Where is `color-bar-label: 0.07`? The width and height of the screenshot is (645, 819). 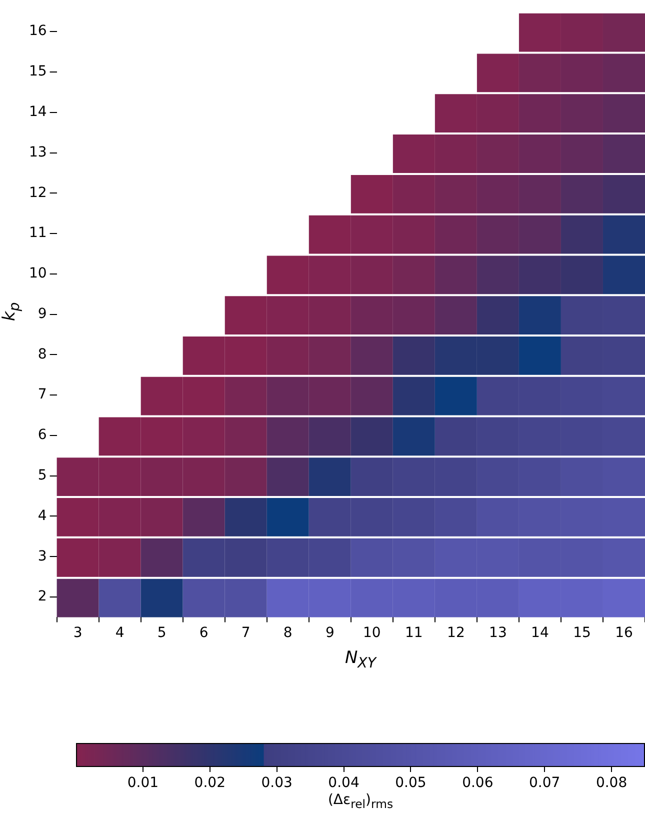
color-bar-label: 0.07 is located at coordinates (544, 783).